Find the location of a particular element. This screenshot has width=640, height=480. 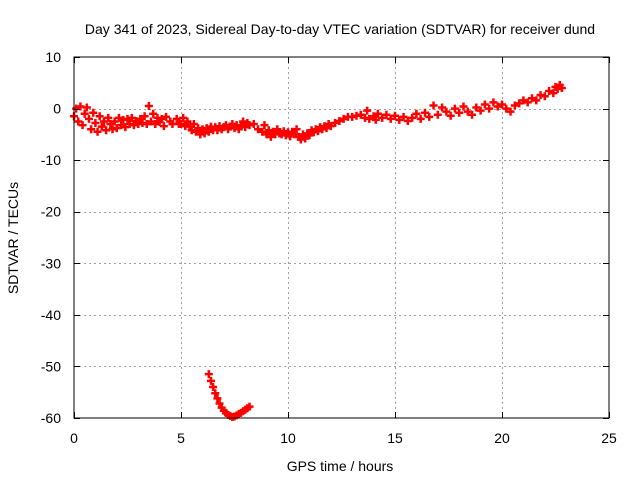

x-axis-label: GPS time / hours is located at coordinates (340, 466).